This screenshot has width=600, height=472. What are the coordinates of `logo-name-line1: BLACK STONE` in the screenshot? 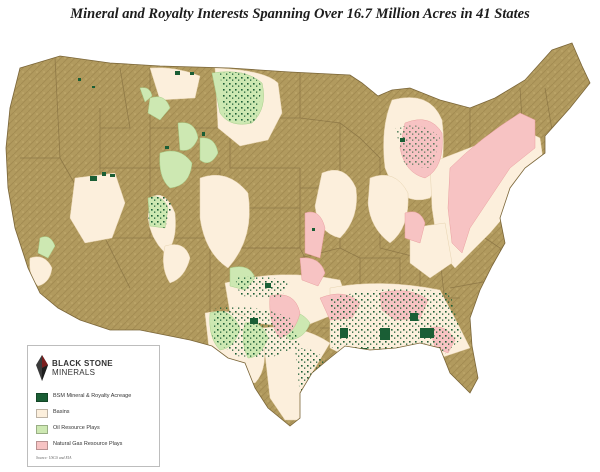 It's located at (82, 363).